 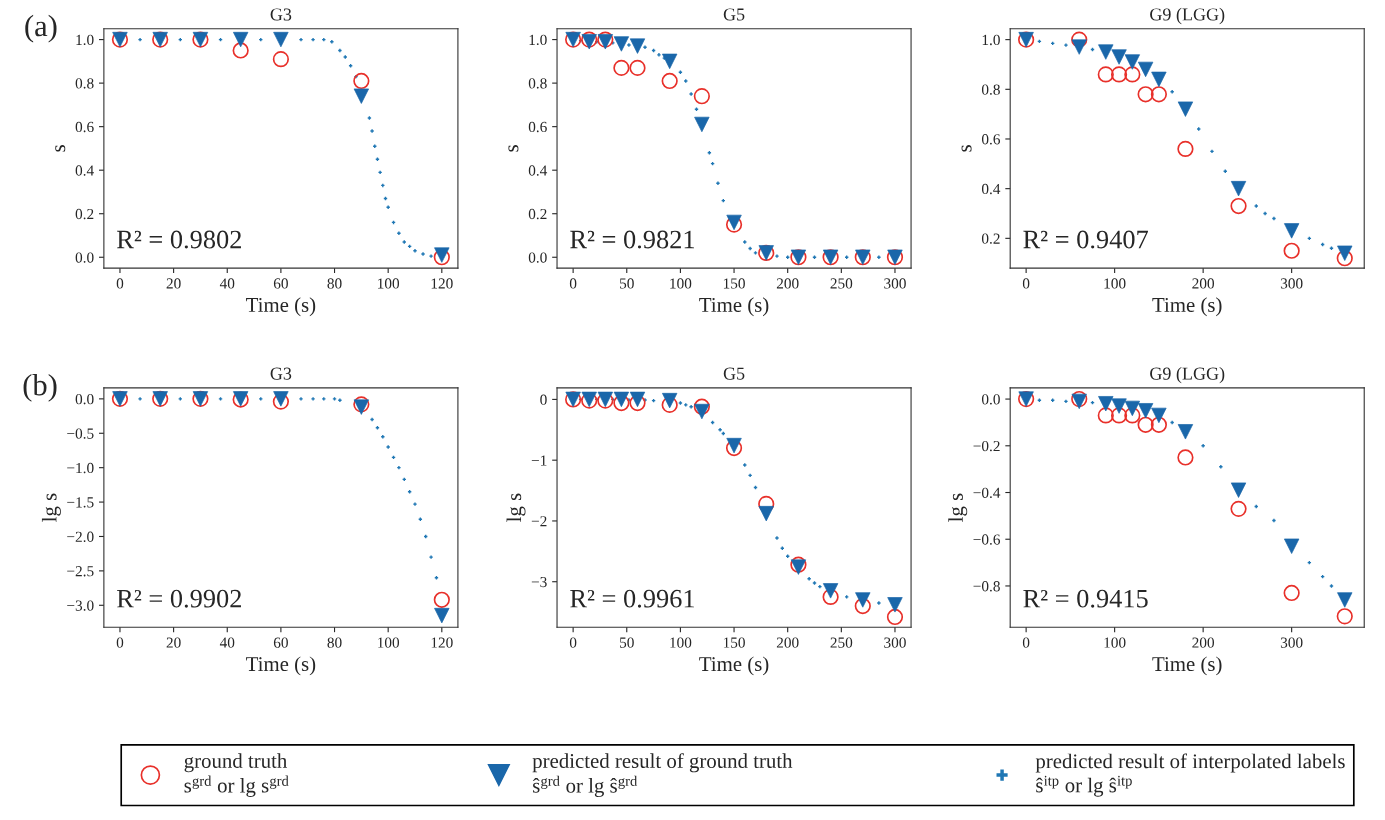 What do you see at coordinates (80, 433) in the screenshot?
I see `y-tick-label: −0.5` at bounding box center [80, 433].